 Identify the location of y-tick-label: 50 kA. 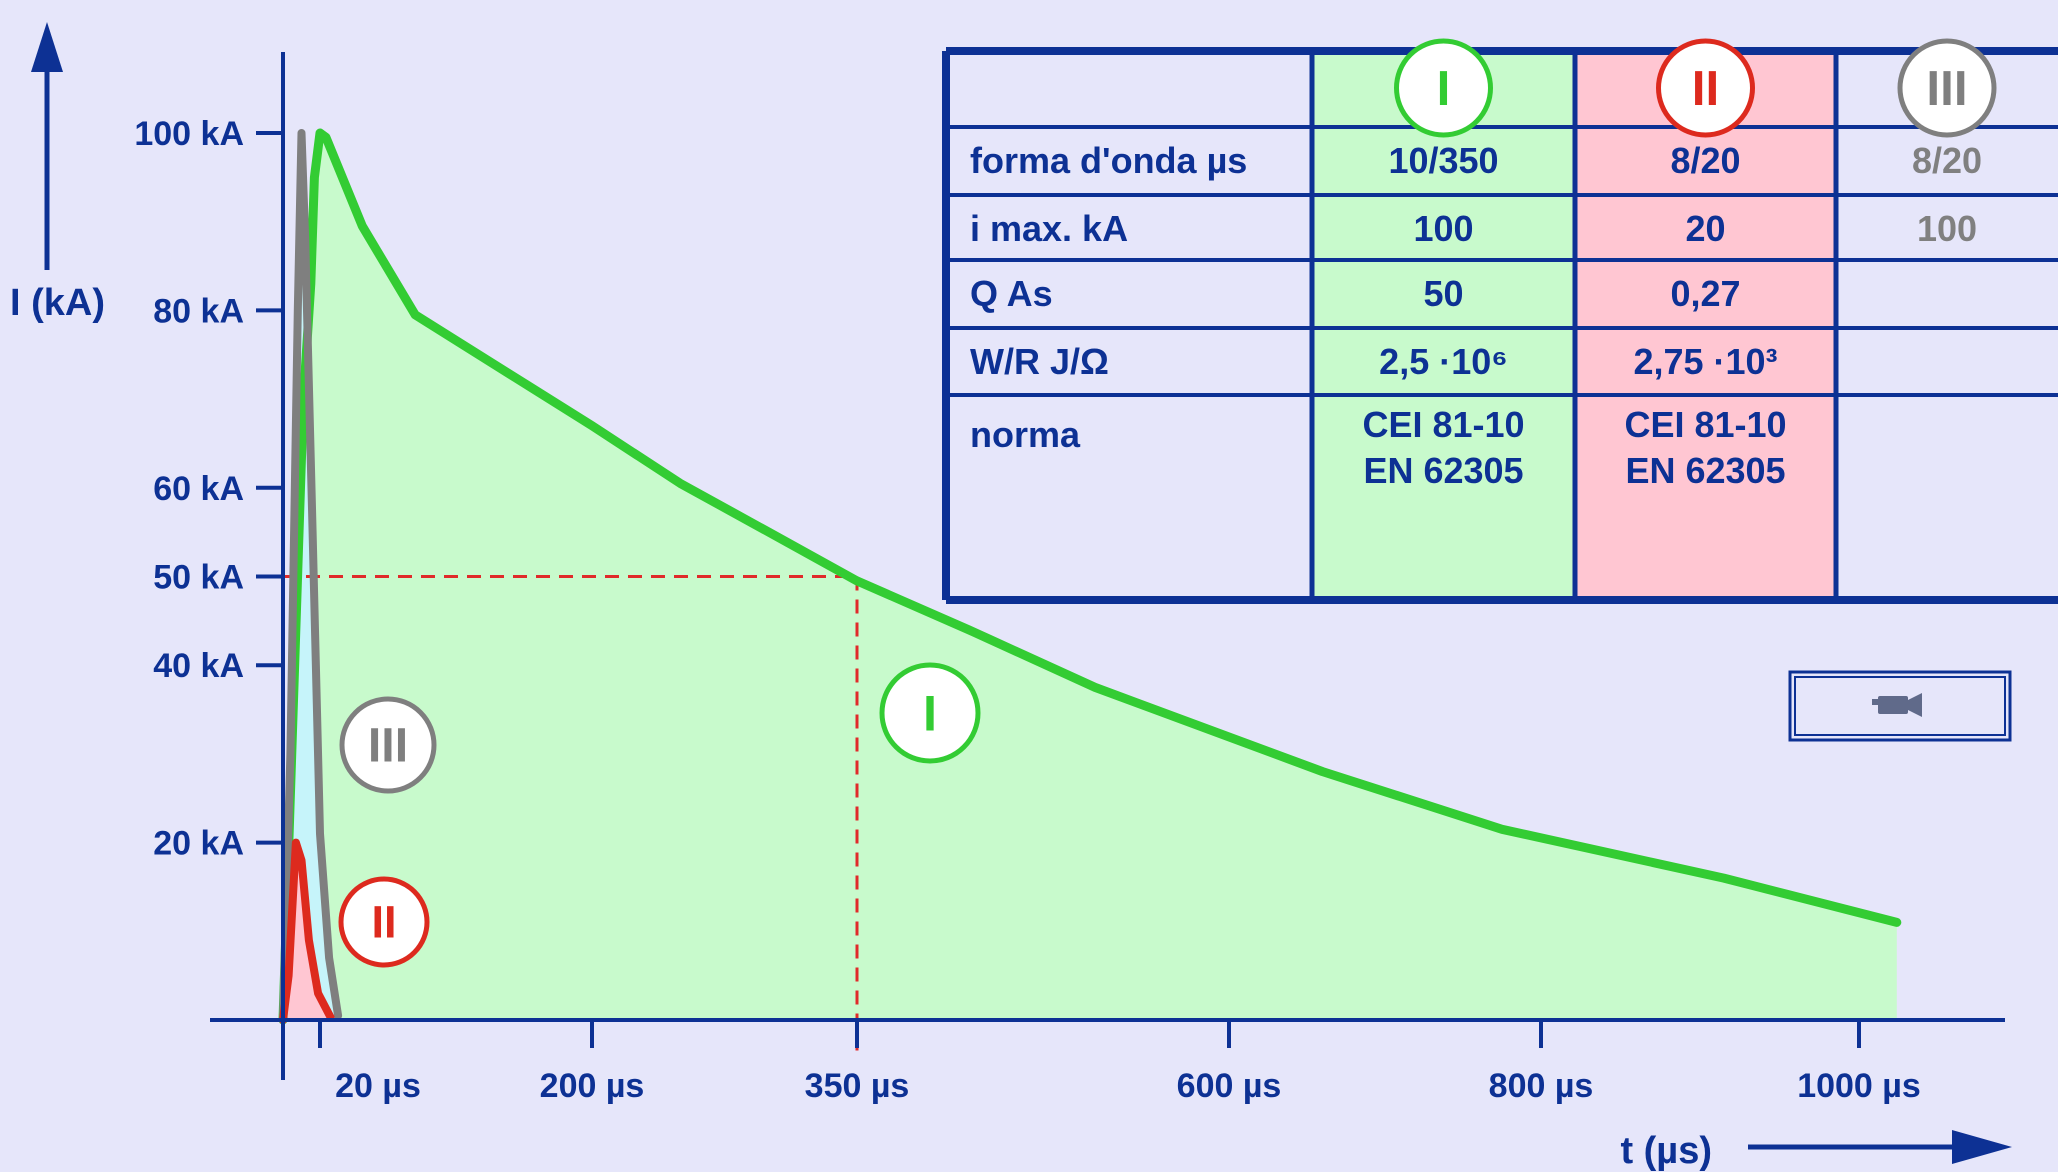
(198, 578).